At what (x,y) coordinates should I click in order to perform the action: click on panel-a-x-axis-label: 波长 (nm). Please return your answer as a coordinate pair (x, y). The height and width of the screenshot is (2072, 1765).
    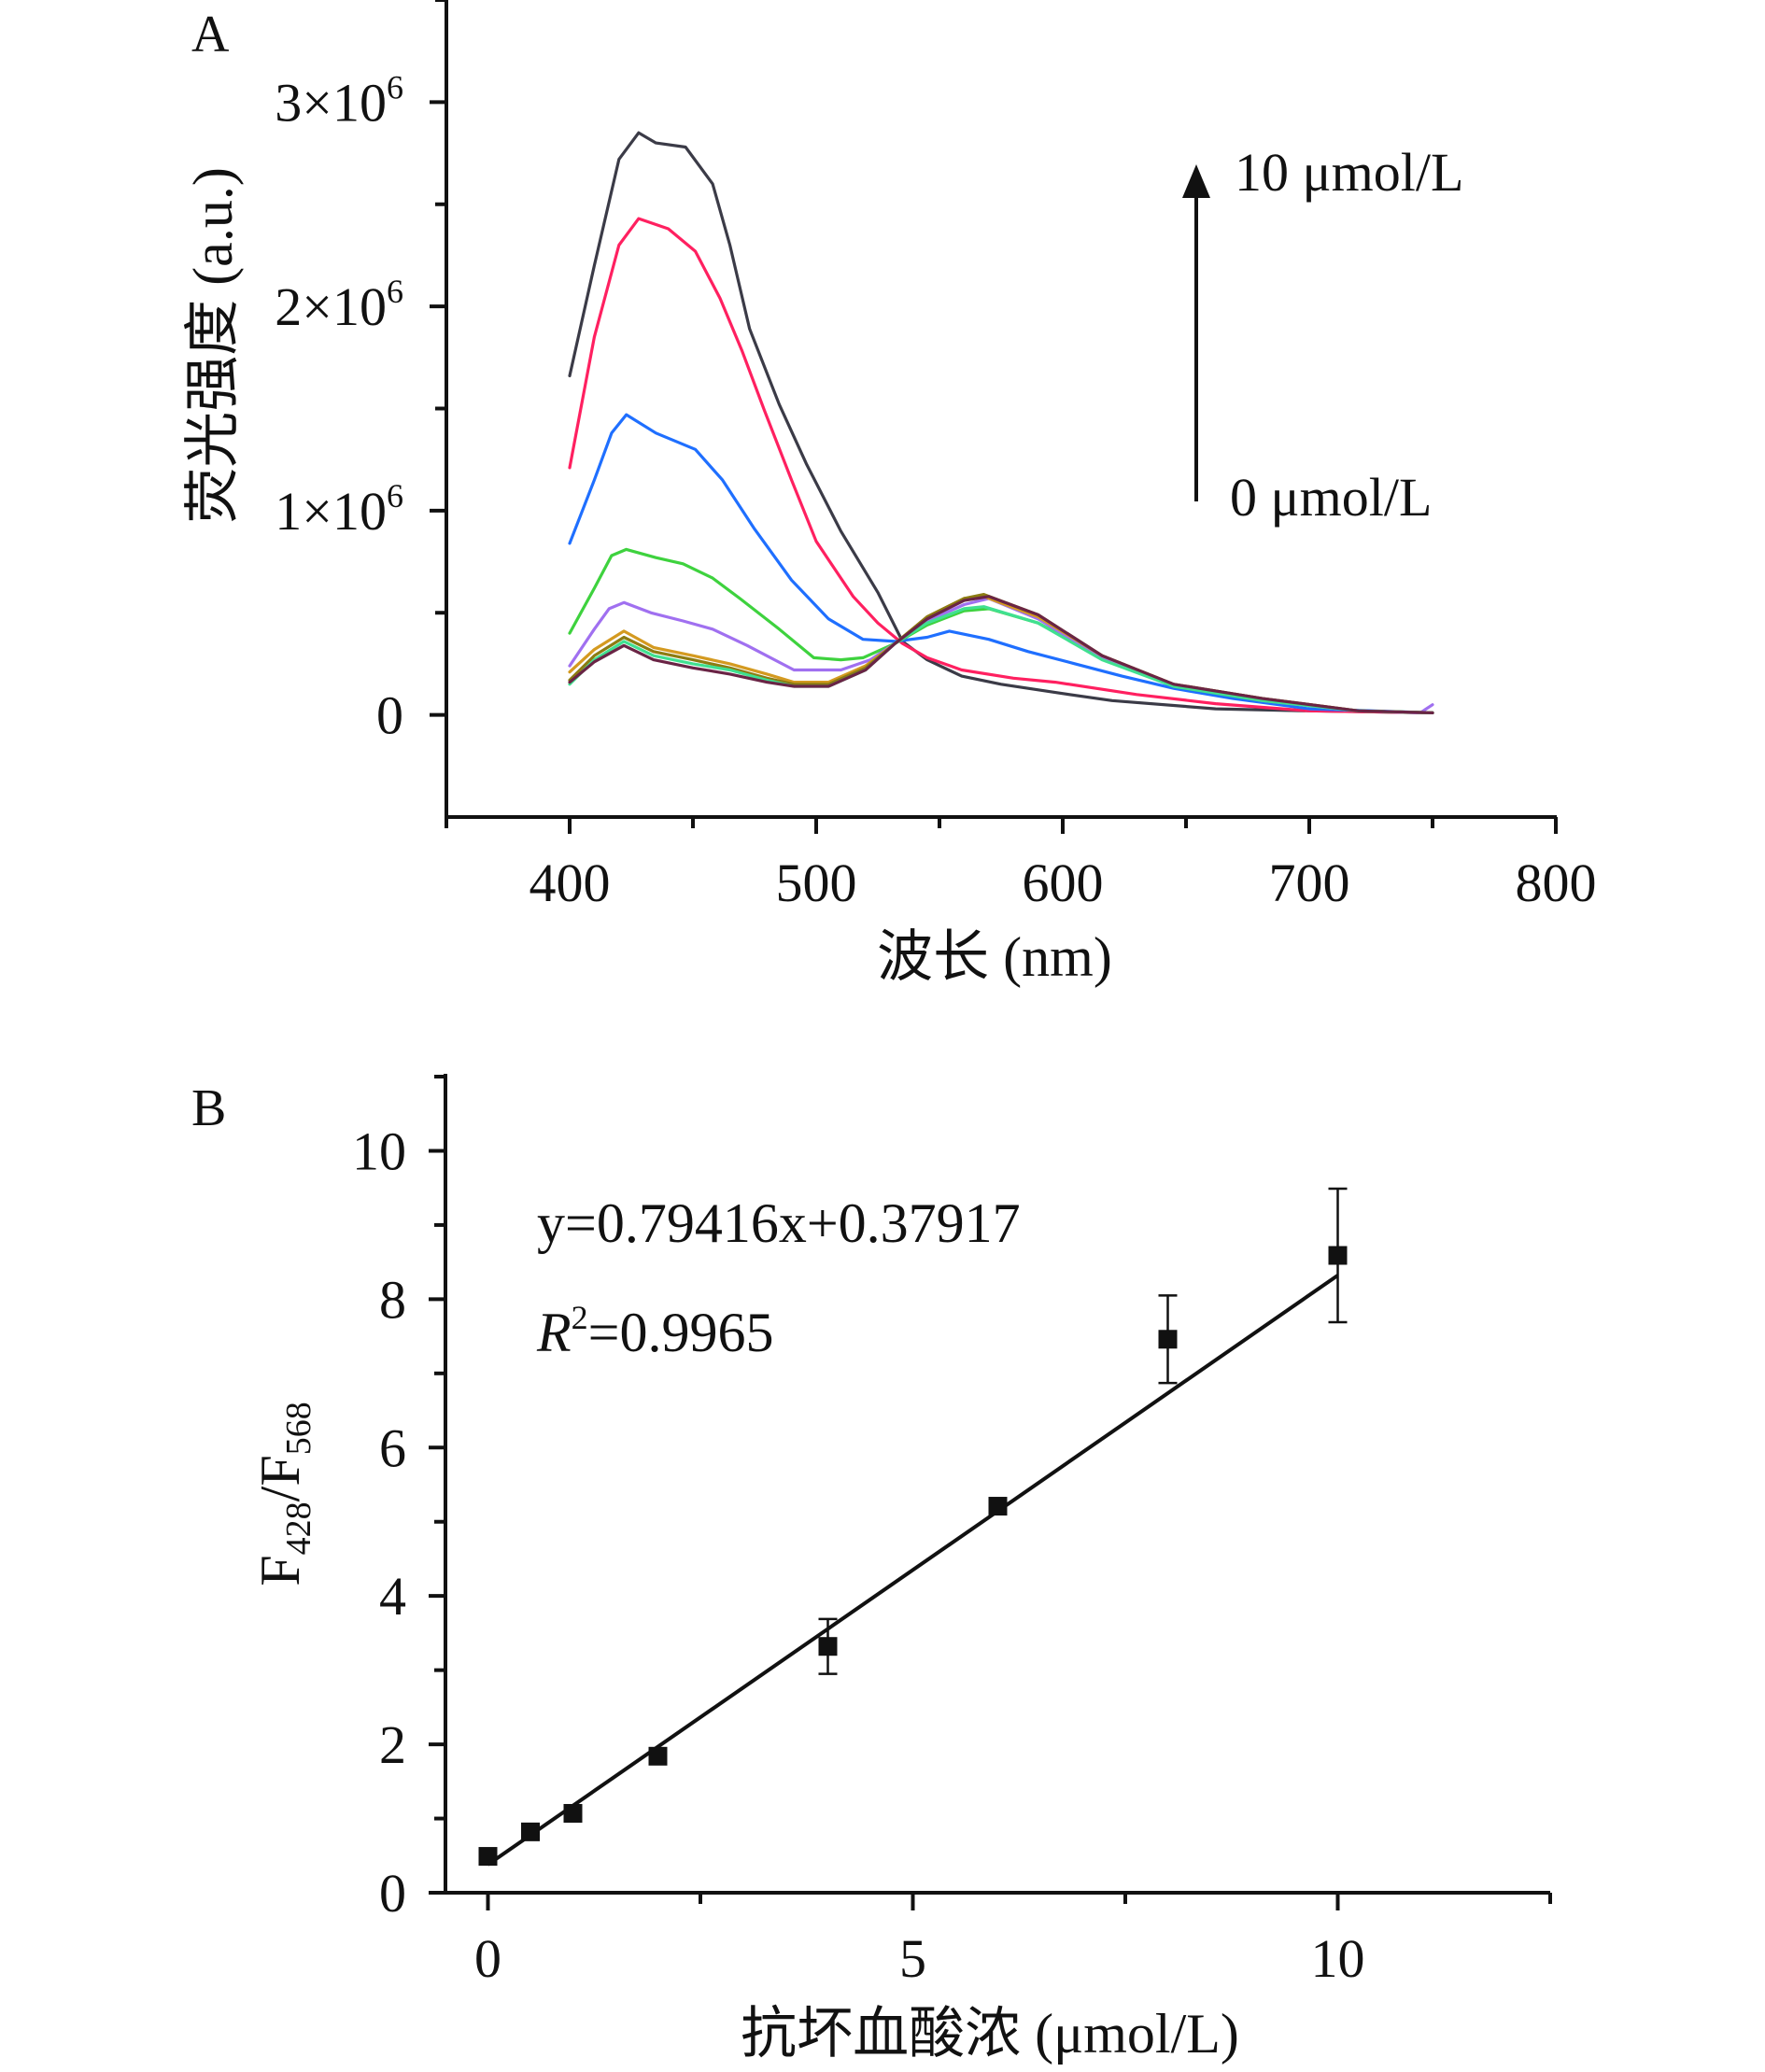
    Looking at the image, I should click on (994, 957).